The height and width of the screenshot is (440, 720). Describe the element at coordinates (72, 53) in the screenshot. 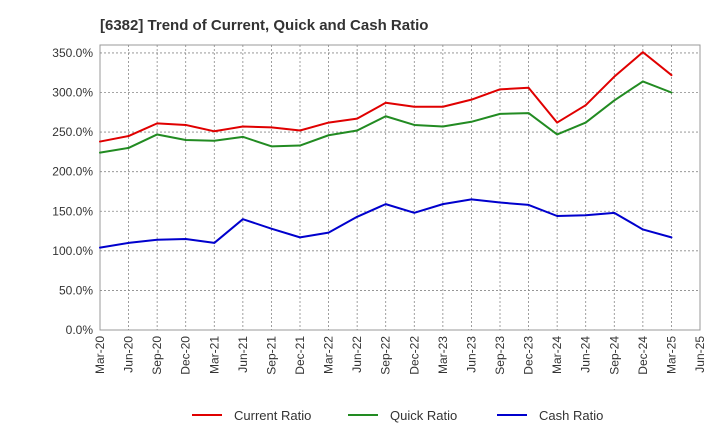

I see `y-tick-label: 350.0%` at that location.